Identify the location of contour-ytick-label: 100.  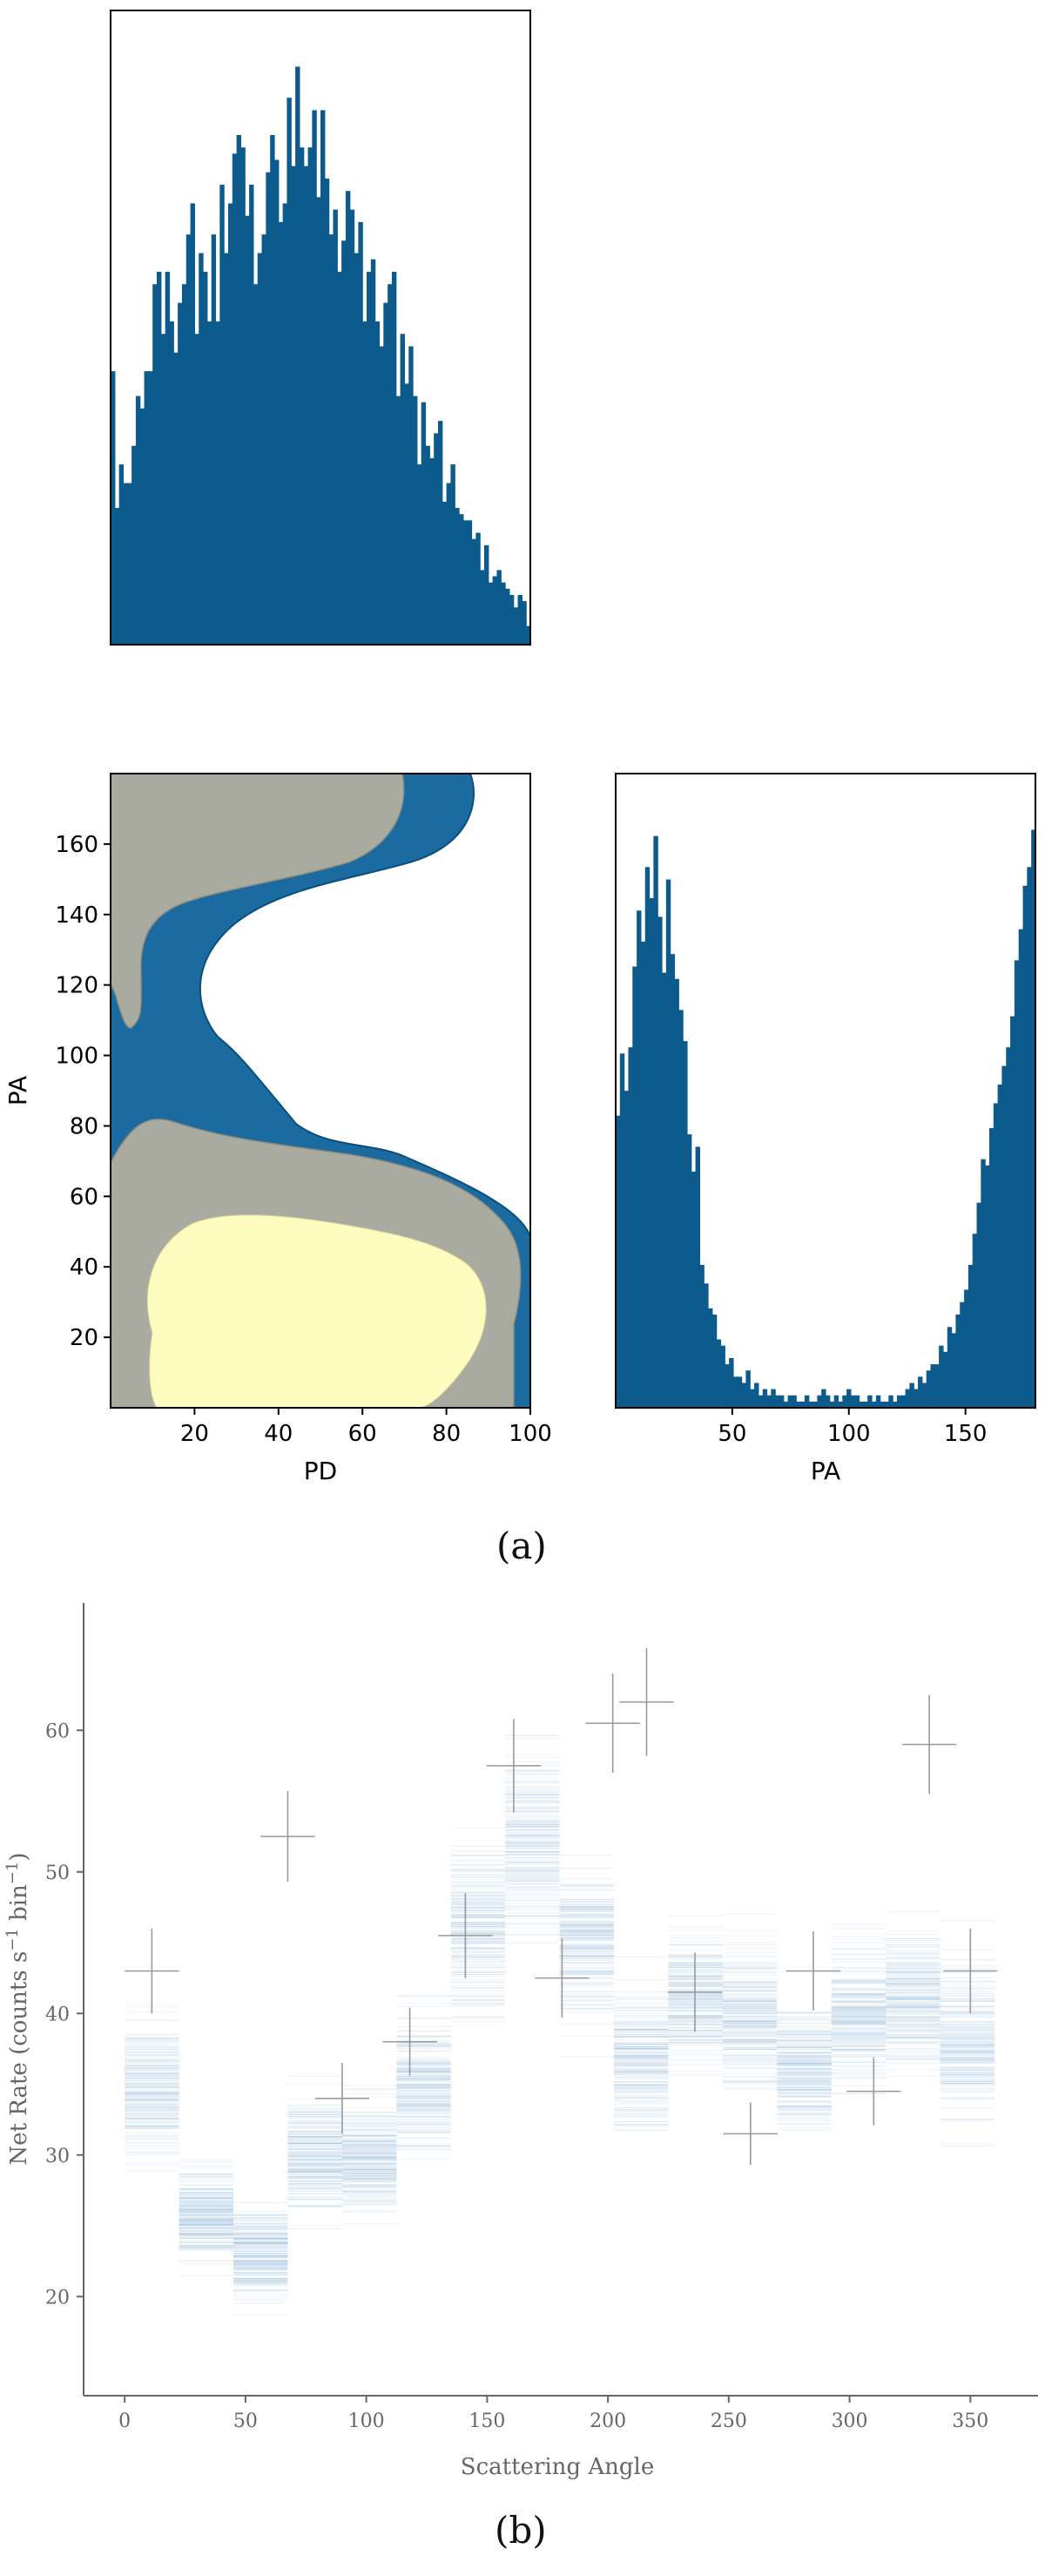
(76, 1057).